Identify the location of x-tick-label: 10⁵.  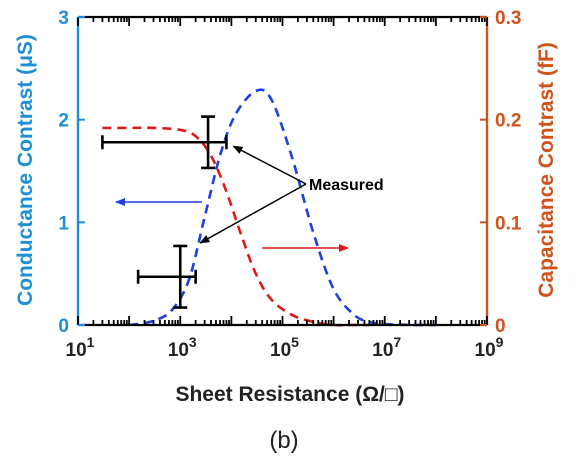
(284, 347).